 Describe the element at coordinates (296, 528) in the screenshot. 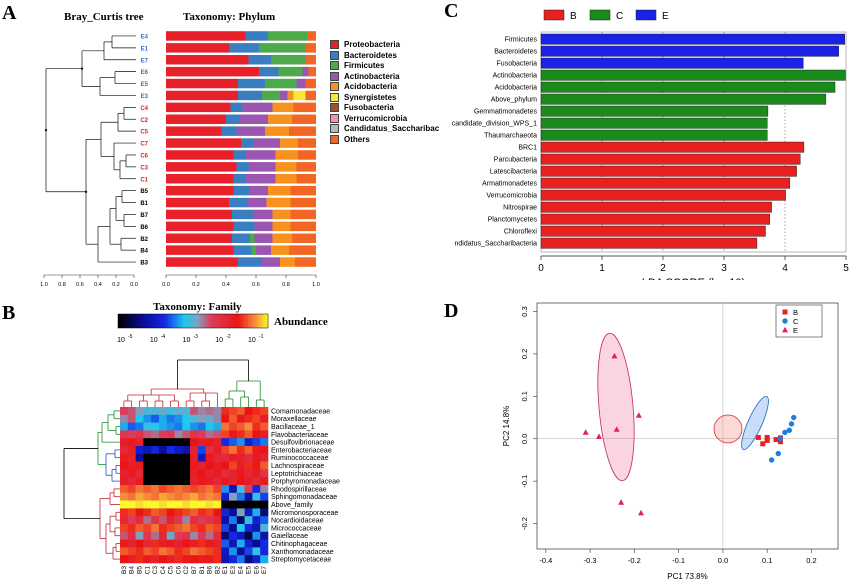

I see `family-label: Micrococcaceae` at that location.